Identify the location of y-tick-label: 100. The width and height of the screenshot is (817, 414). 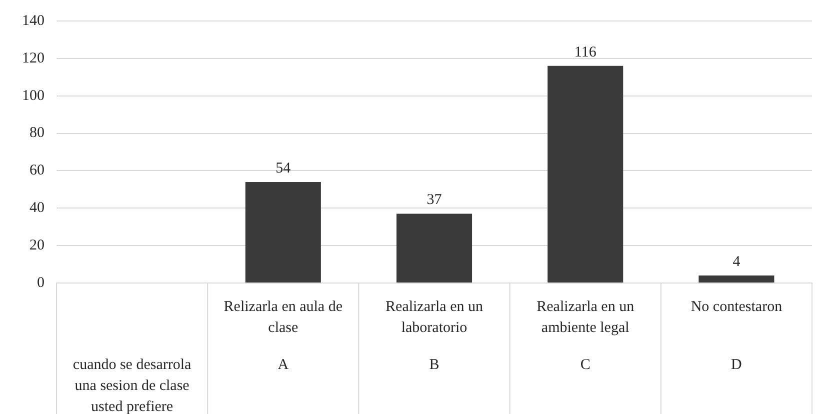
(33, 96).